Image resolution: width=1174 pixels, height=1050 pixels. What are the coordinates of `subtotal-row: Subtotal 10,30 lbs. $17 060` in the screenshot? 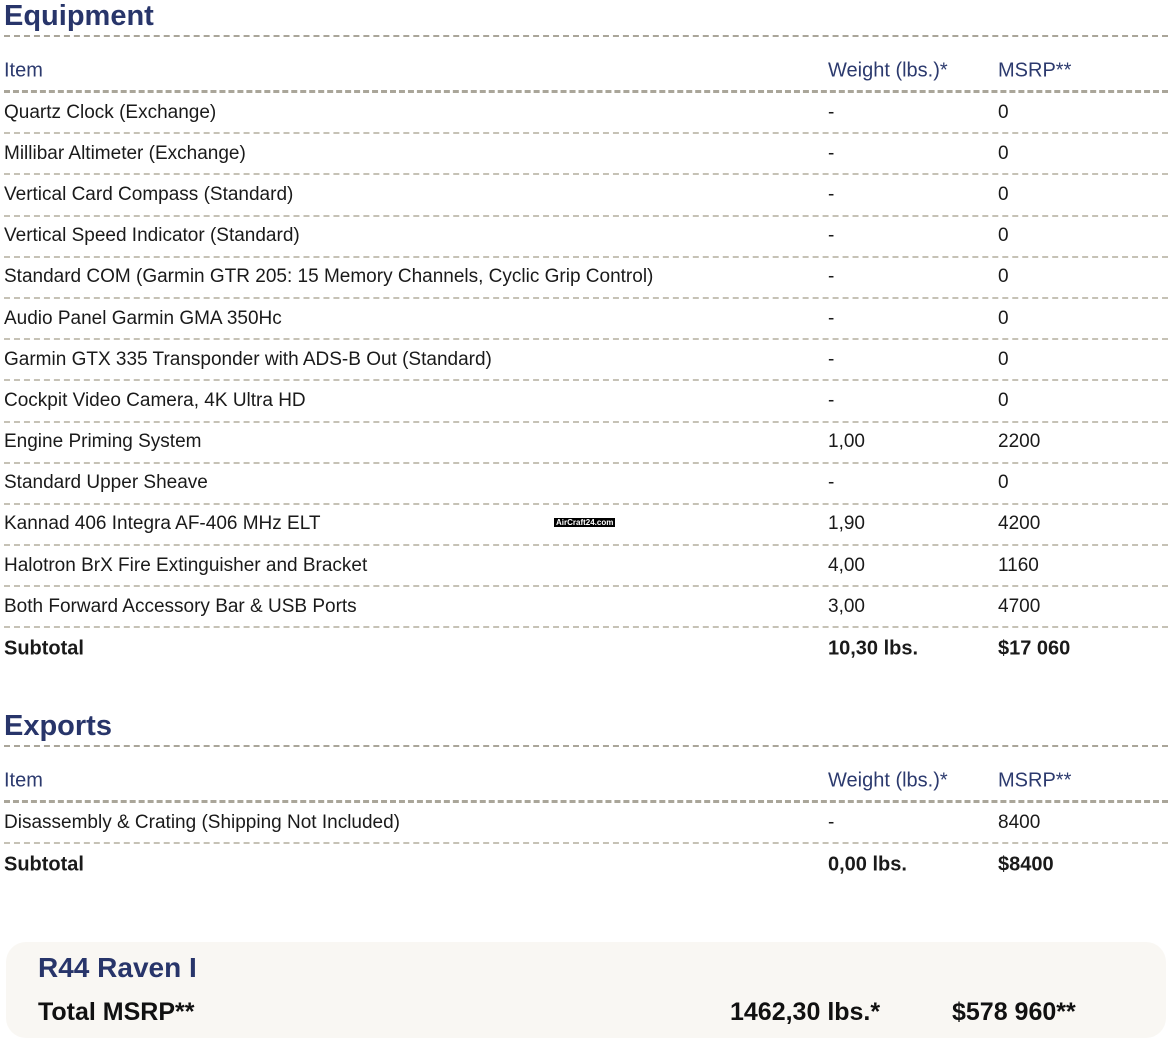 It's located at (586, 648).